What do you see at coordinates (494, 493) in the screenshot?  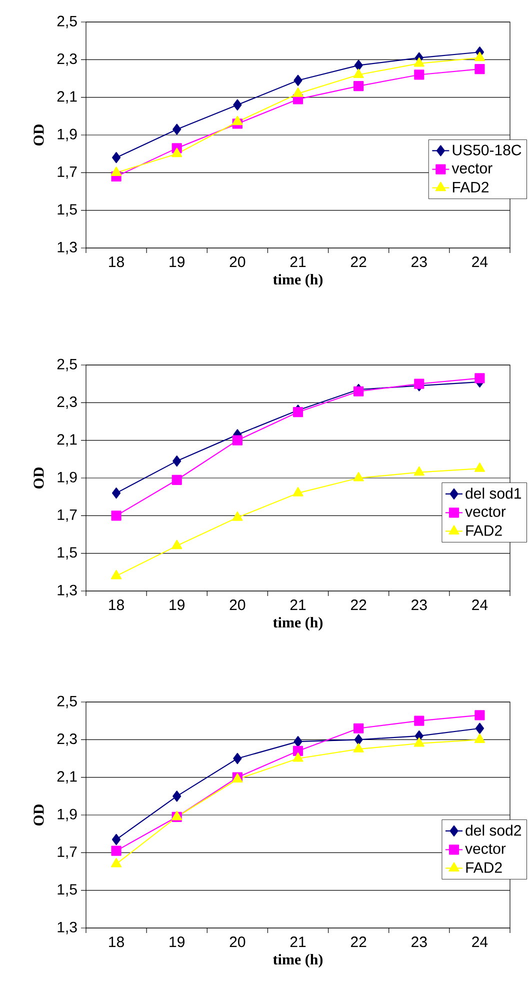 I see `legend-label: del sod1` at bounding box center [494, 493].